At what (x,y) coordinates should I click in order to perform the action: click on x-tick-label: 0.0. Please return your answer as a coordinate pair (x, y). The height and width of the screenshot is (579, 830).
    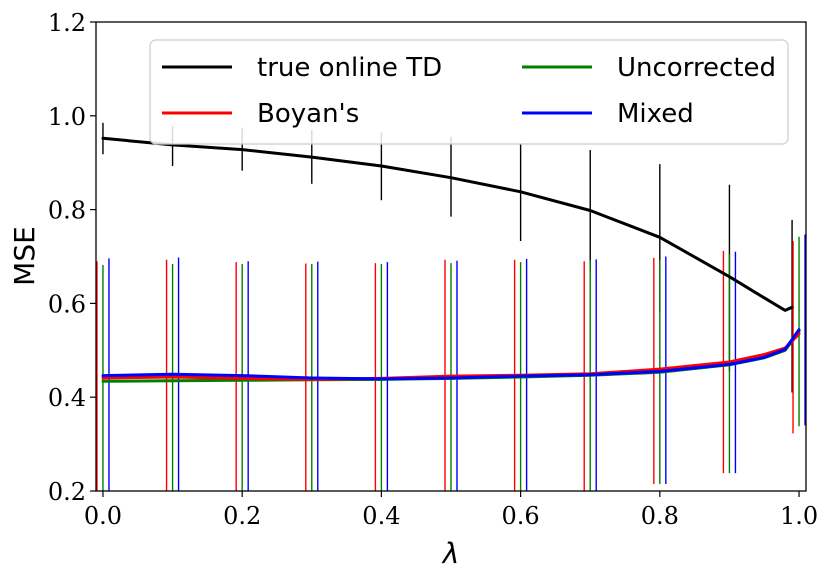
    Looking at the image, I should click on (103, 516).